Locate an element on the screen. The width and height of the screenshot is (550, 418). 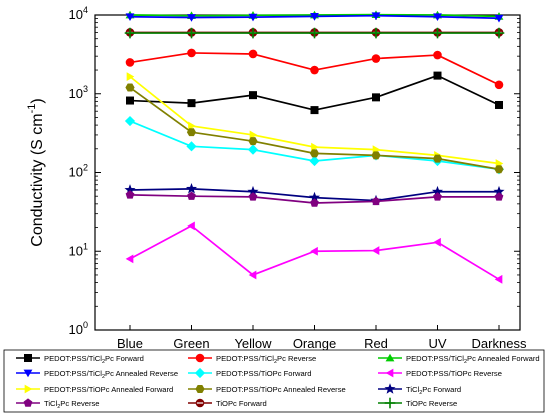
y-tick-label: 10² is located at coordinates (78, 171).